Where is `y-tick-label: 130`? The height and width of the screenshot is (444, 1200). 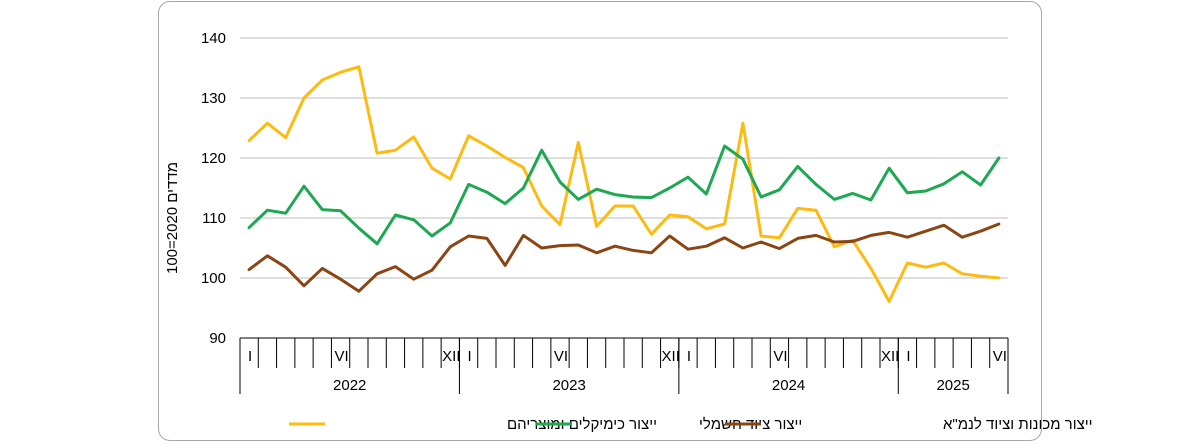 y-tick-label: 130 is located at coordinates (213, 98).